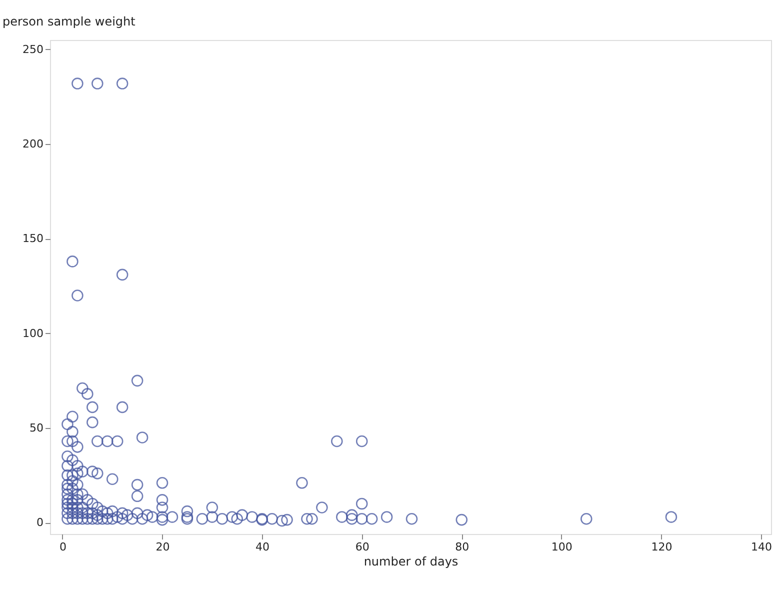 This screenshot has width=778, height=591. I want to click on x-tick-label: 0, so click(62, 547).